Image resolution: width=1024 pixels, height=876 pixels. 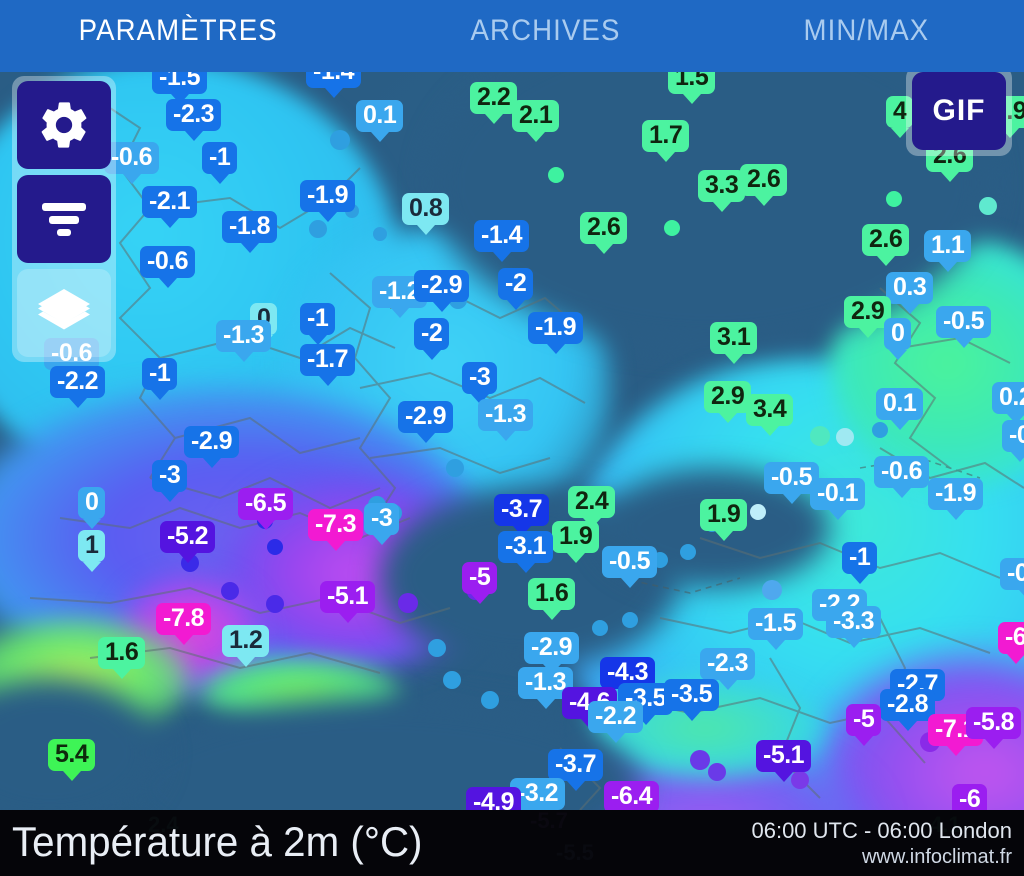 I want to click on temperature-label: -1.4, so click(x=502, y=236).